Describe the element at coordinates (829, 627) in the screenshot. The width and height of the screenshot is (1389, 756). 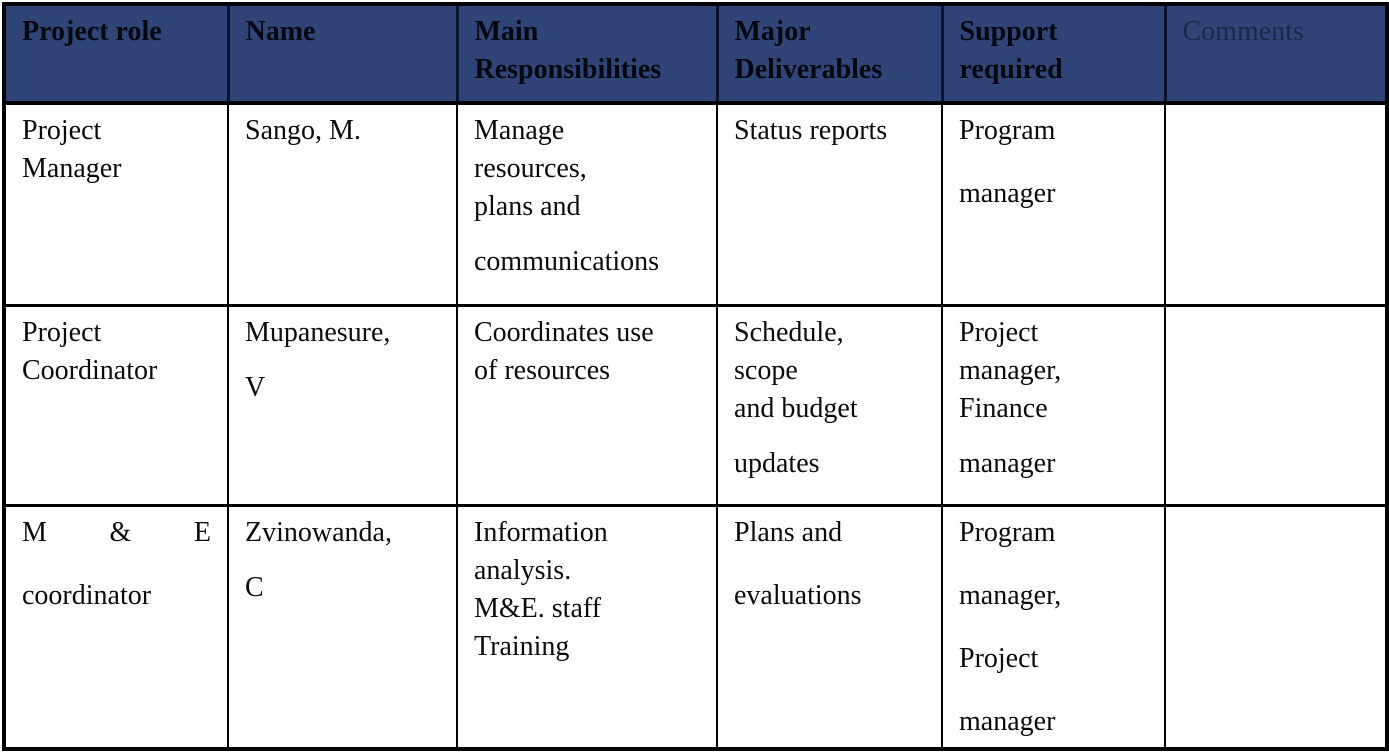
I see `cell-major-deliverables: Plans and evaluations` at that location.